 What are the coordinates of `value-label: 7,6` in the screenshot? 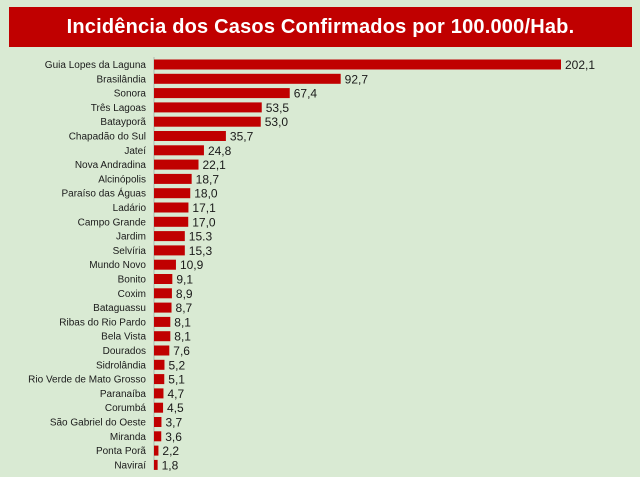 It's located at (181, 351).